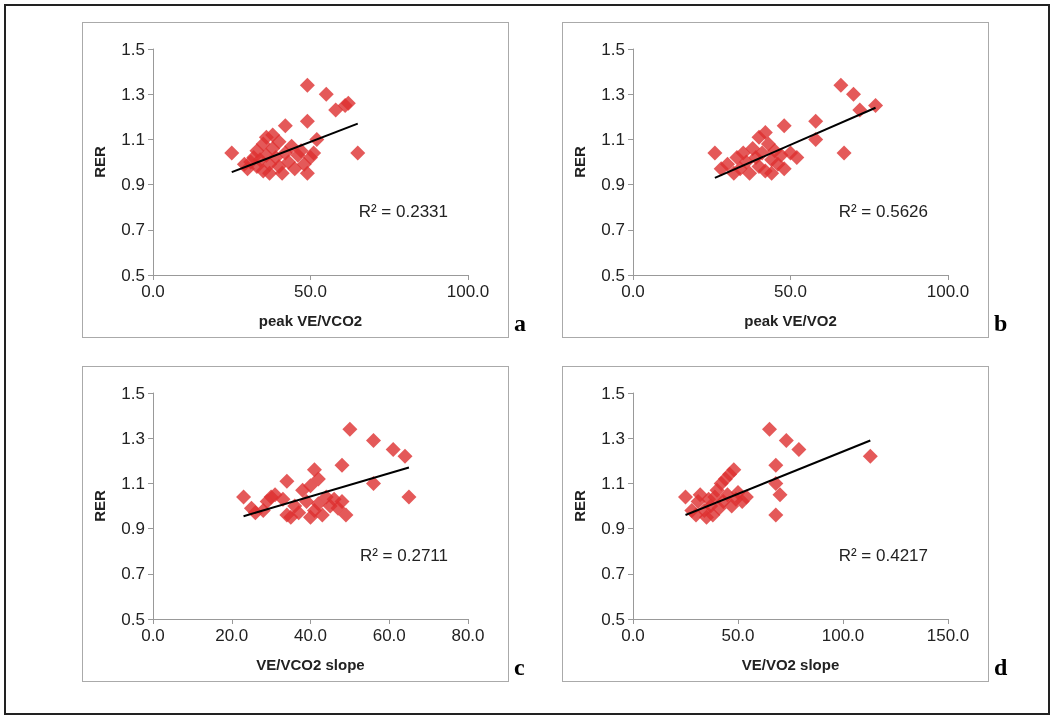  I want to click on x-axis-title: peak VE/VO2, so click(790, 320).